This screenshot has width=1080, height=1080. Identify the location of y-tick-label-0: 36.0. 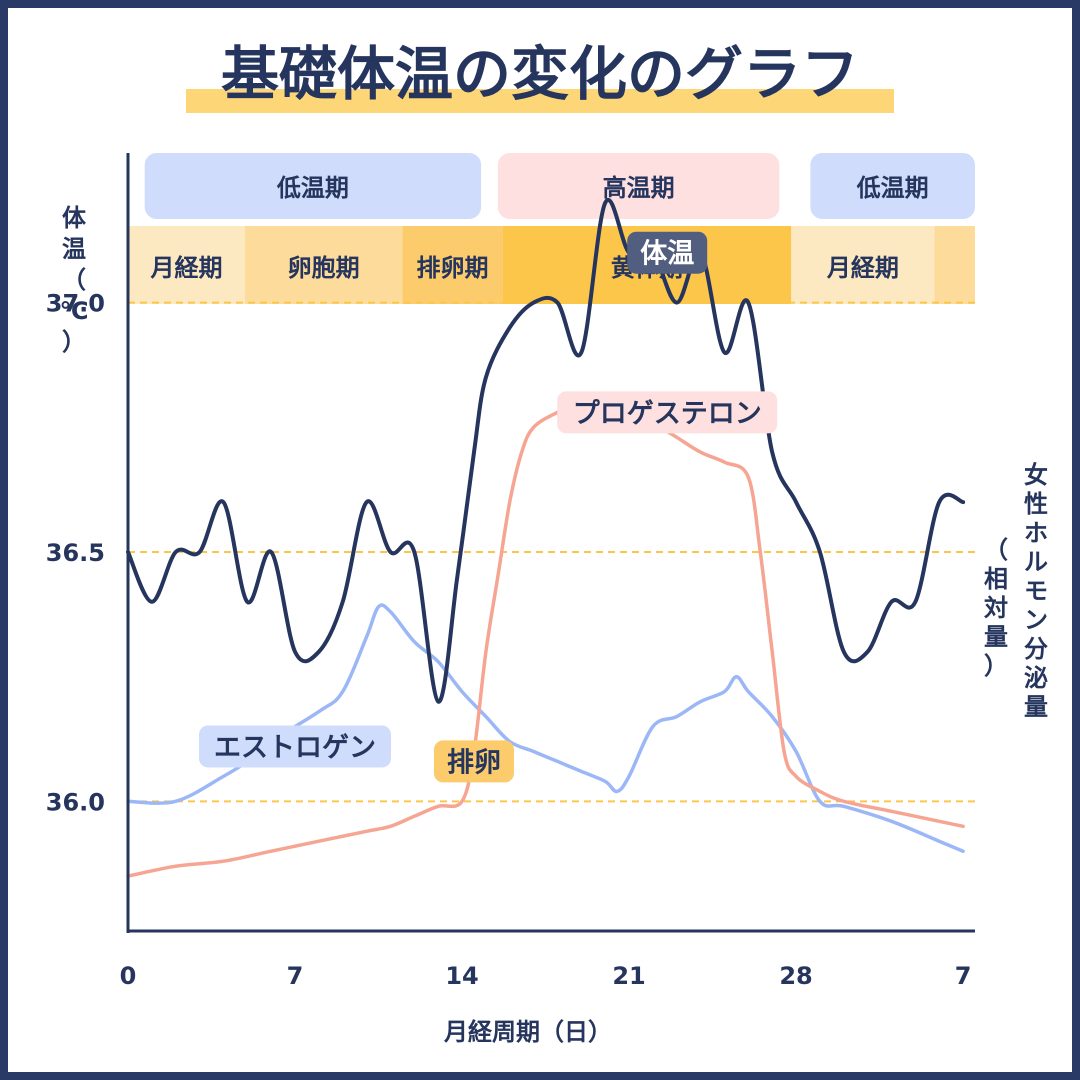
(75, 802).